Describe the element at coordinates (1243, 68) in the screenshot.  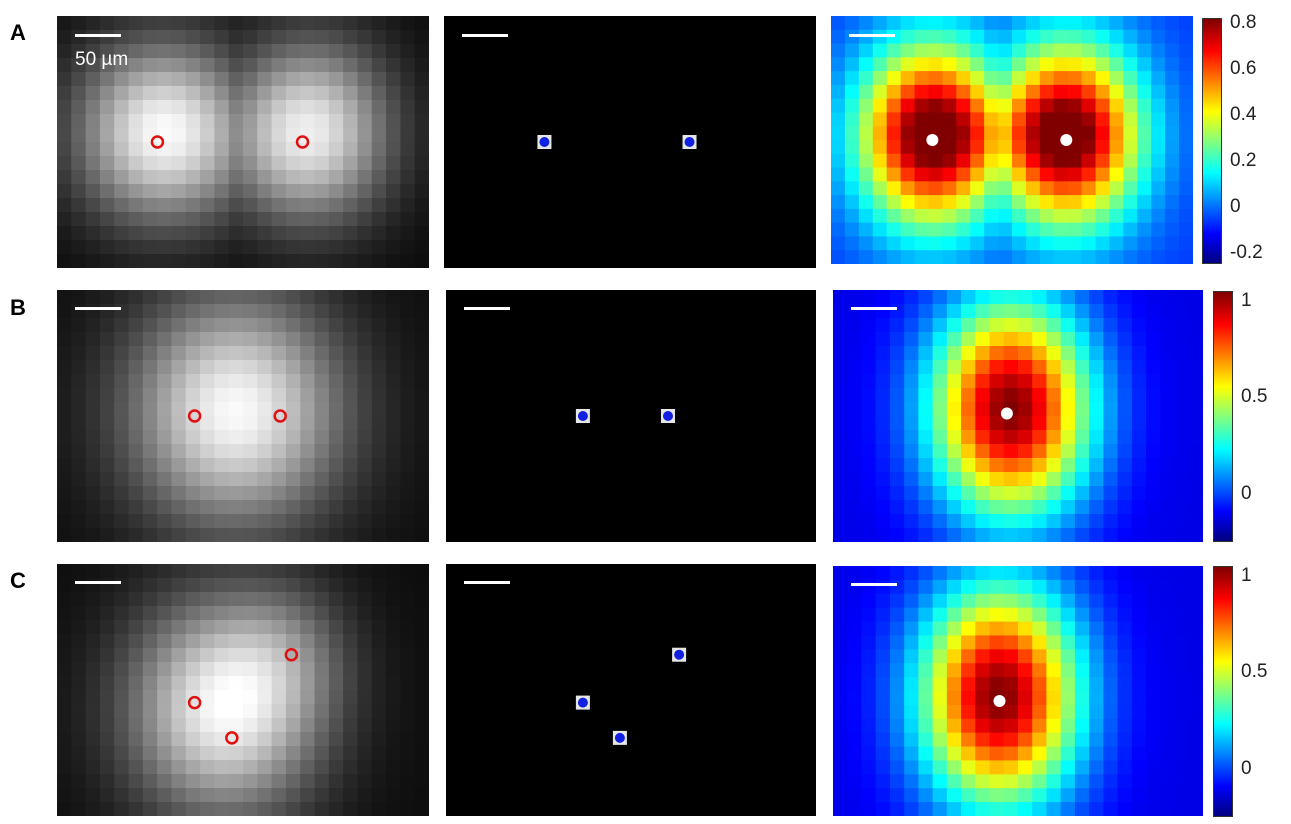
I see `colorbar-tick-label: 0.6` at that location.